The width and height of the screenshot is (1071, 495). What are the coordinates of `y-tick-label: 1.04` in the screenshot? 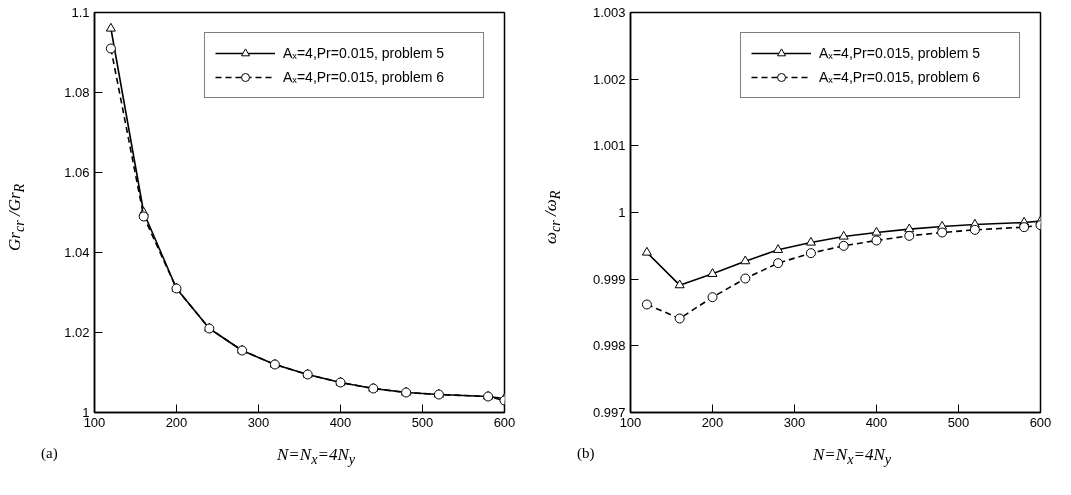 It's located at (77, 252).